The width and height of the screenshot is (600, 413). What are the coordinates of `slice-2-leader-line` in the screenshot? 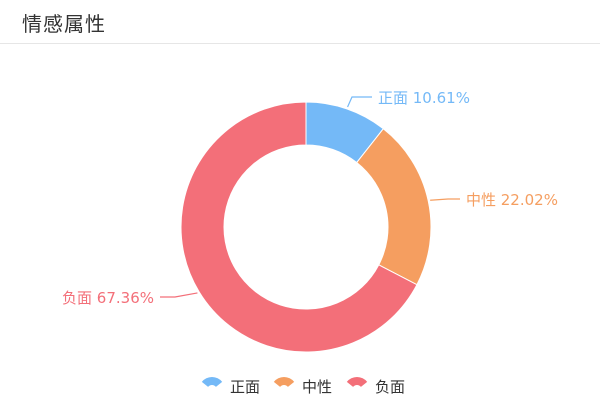 It's located at (445, 199).